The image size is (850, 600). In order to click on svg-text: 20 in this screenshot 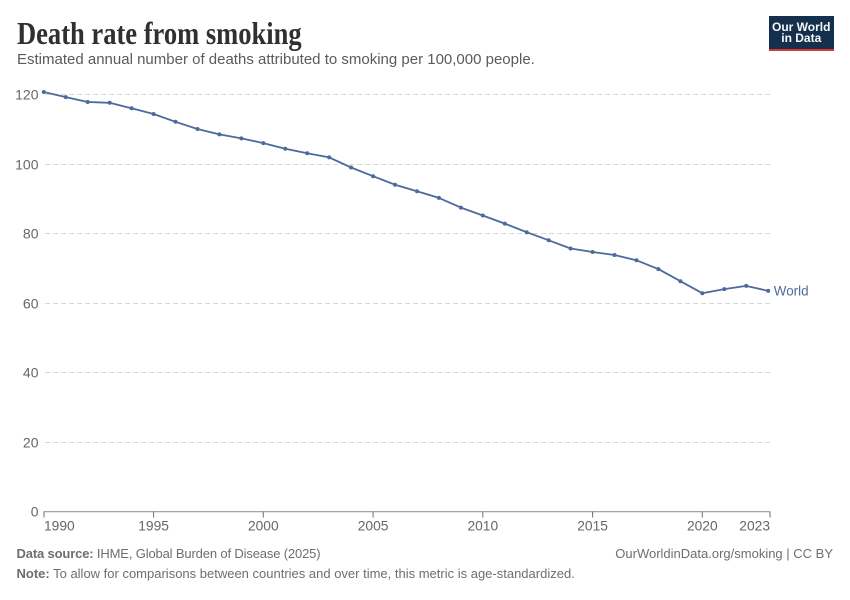, I will do `click(31, 443)`.